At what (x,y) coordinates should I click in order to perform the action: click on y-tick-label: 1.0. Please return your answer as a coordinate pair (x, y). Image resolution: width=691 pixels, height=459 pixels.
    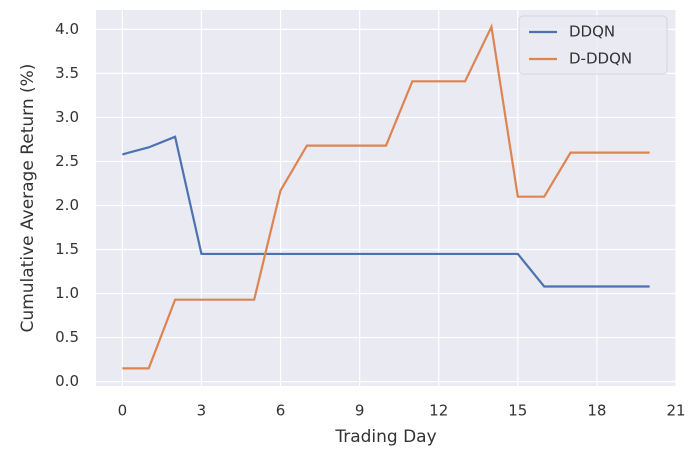
    Looking at the image, I should click on (67, 293).